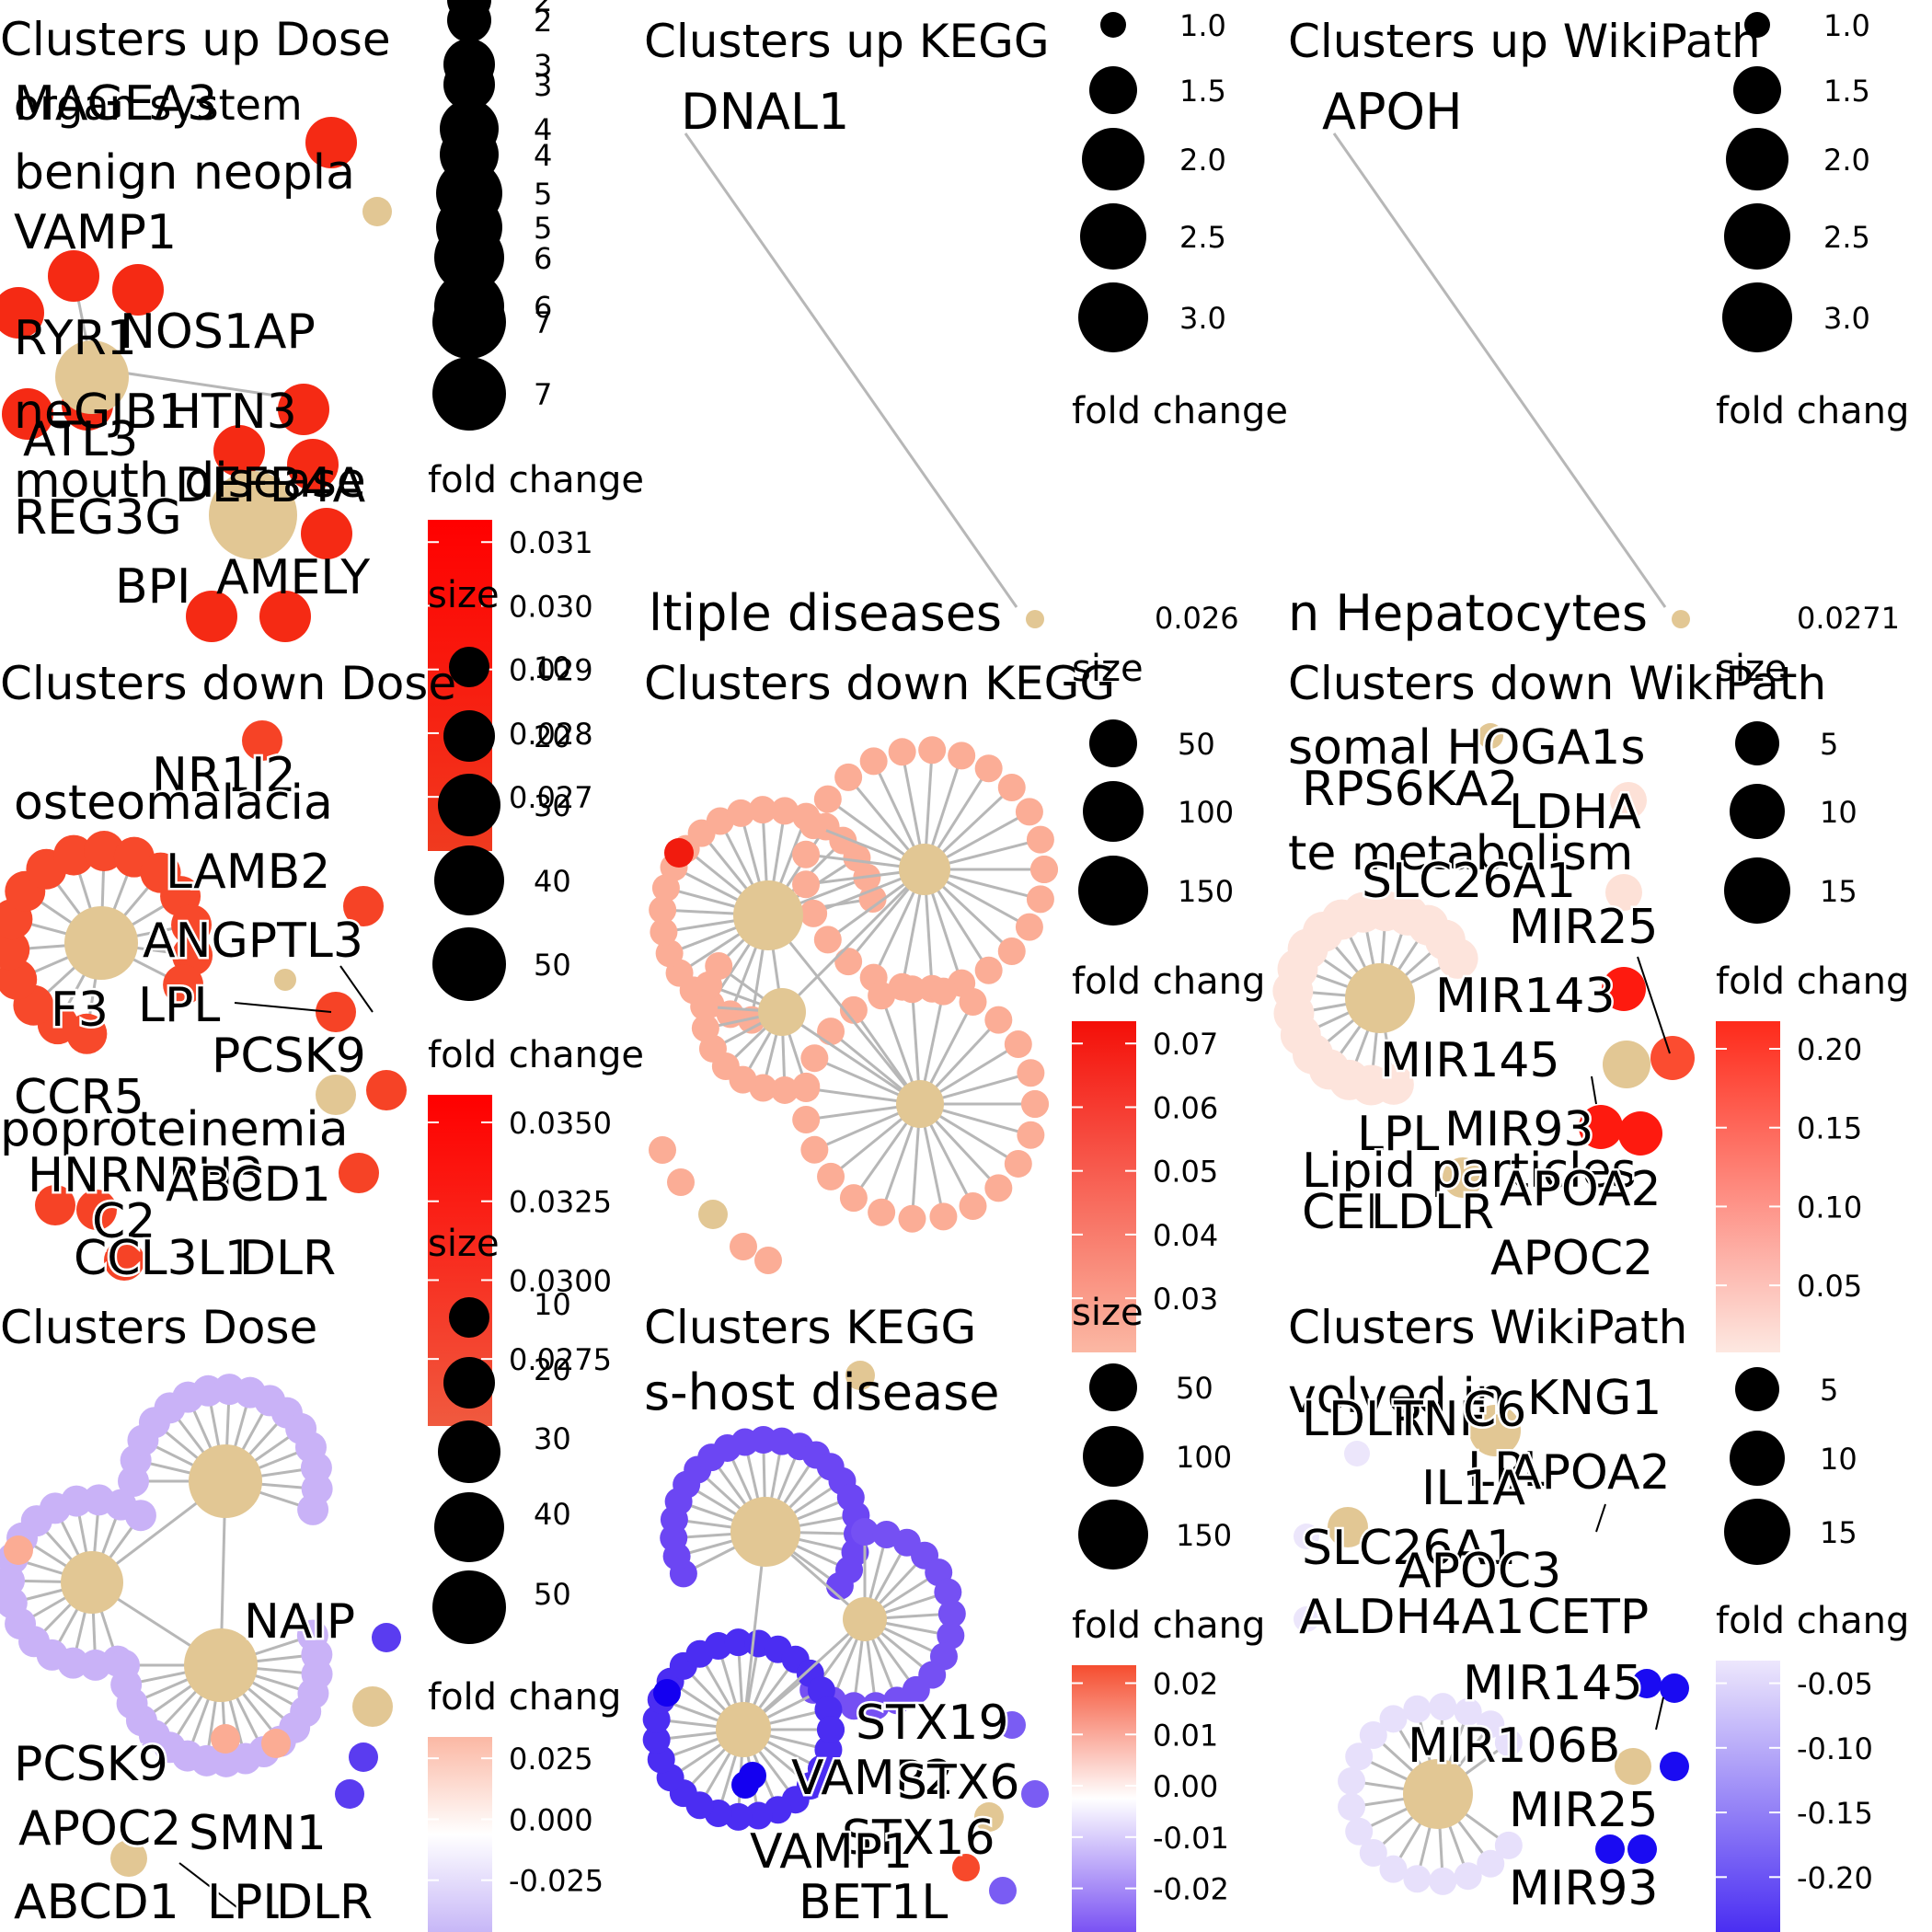 This screenshot has width=1932, height=1932. Describe the element at coordinates (75, 338) in the screenshot. I see `node-label: RYR1` at that location.